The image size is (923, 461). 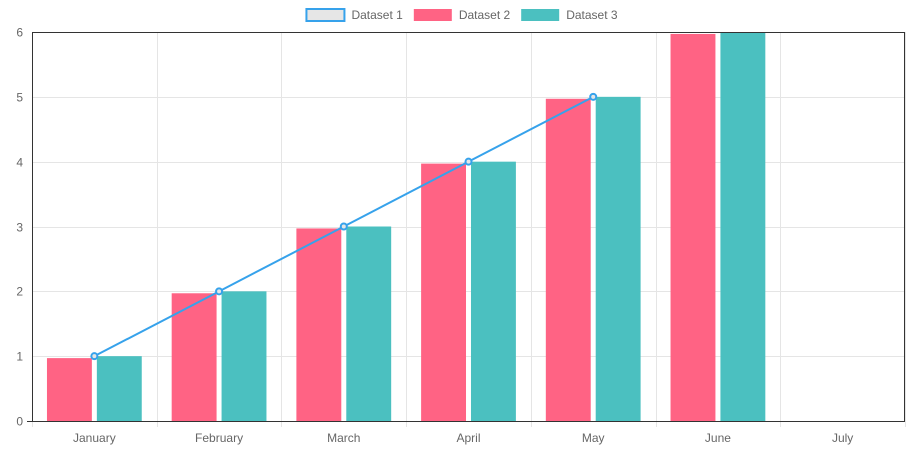 What do you see at coordinates (842, 438) in the screenshot?
I see `x-tick-label: July` at bounding box center [842, 438].